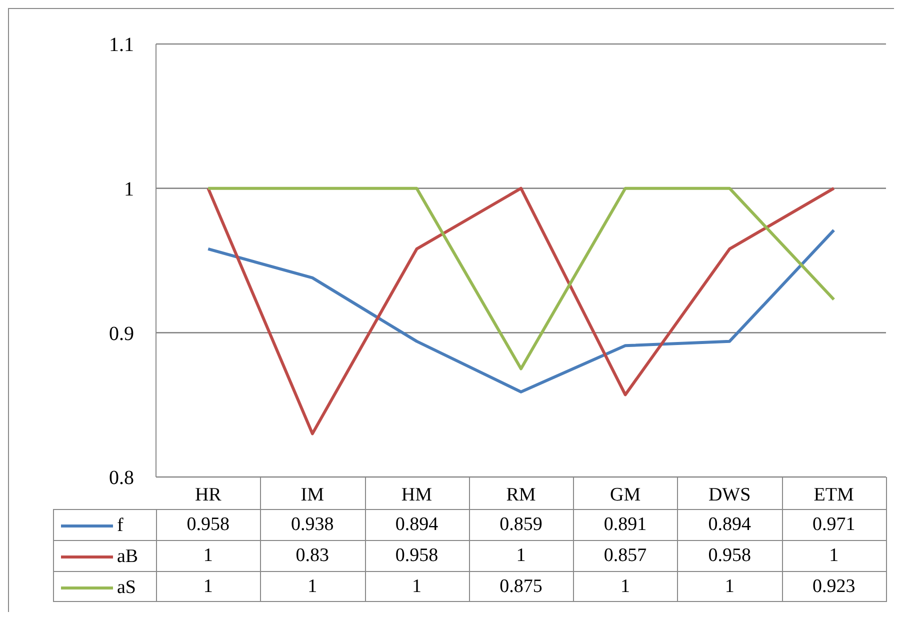  What do you see at coordinates (127, 557) in the screenshot?
I see `legend-label: aB` at bounding box center [127, 557].